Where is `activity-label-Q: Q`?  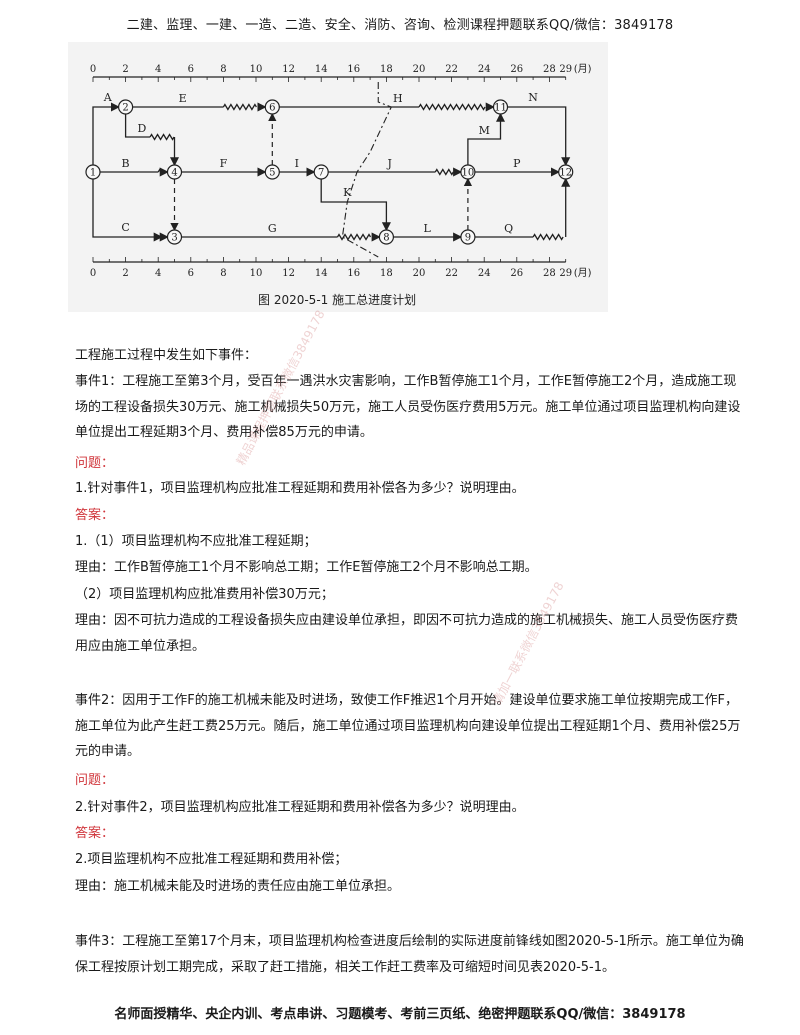 activity-label-Q: Q is located at coordinates (508, 228).